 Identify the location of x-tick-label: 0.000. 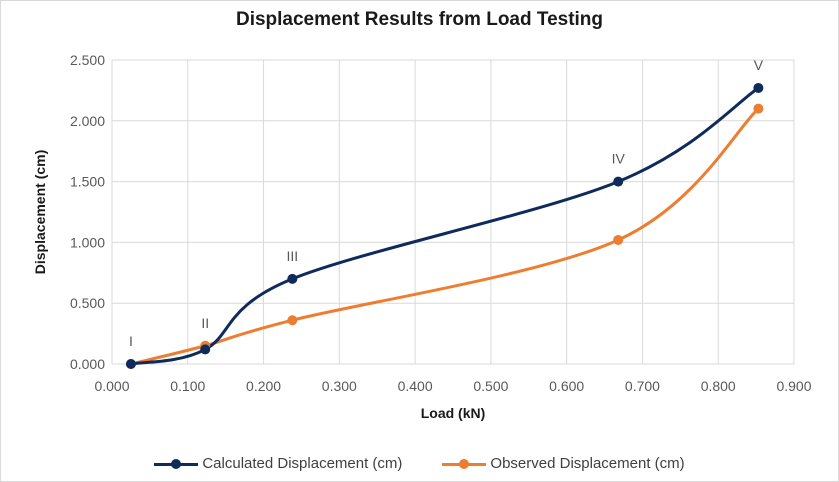
(111, 386).